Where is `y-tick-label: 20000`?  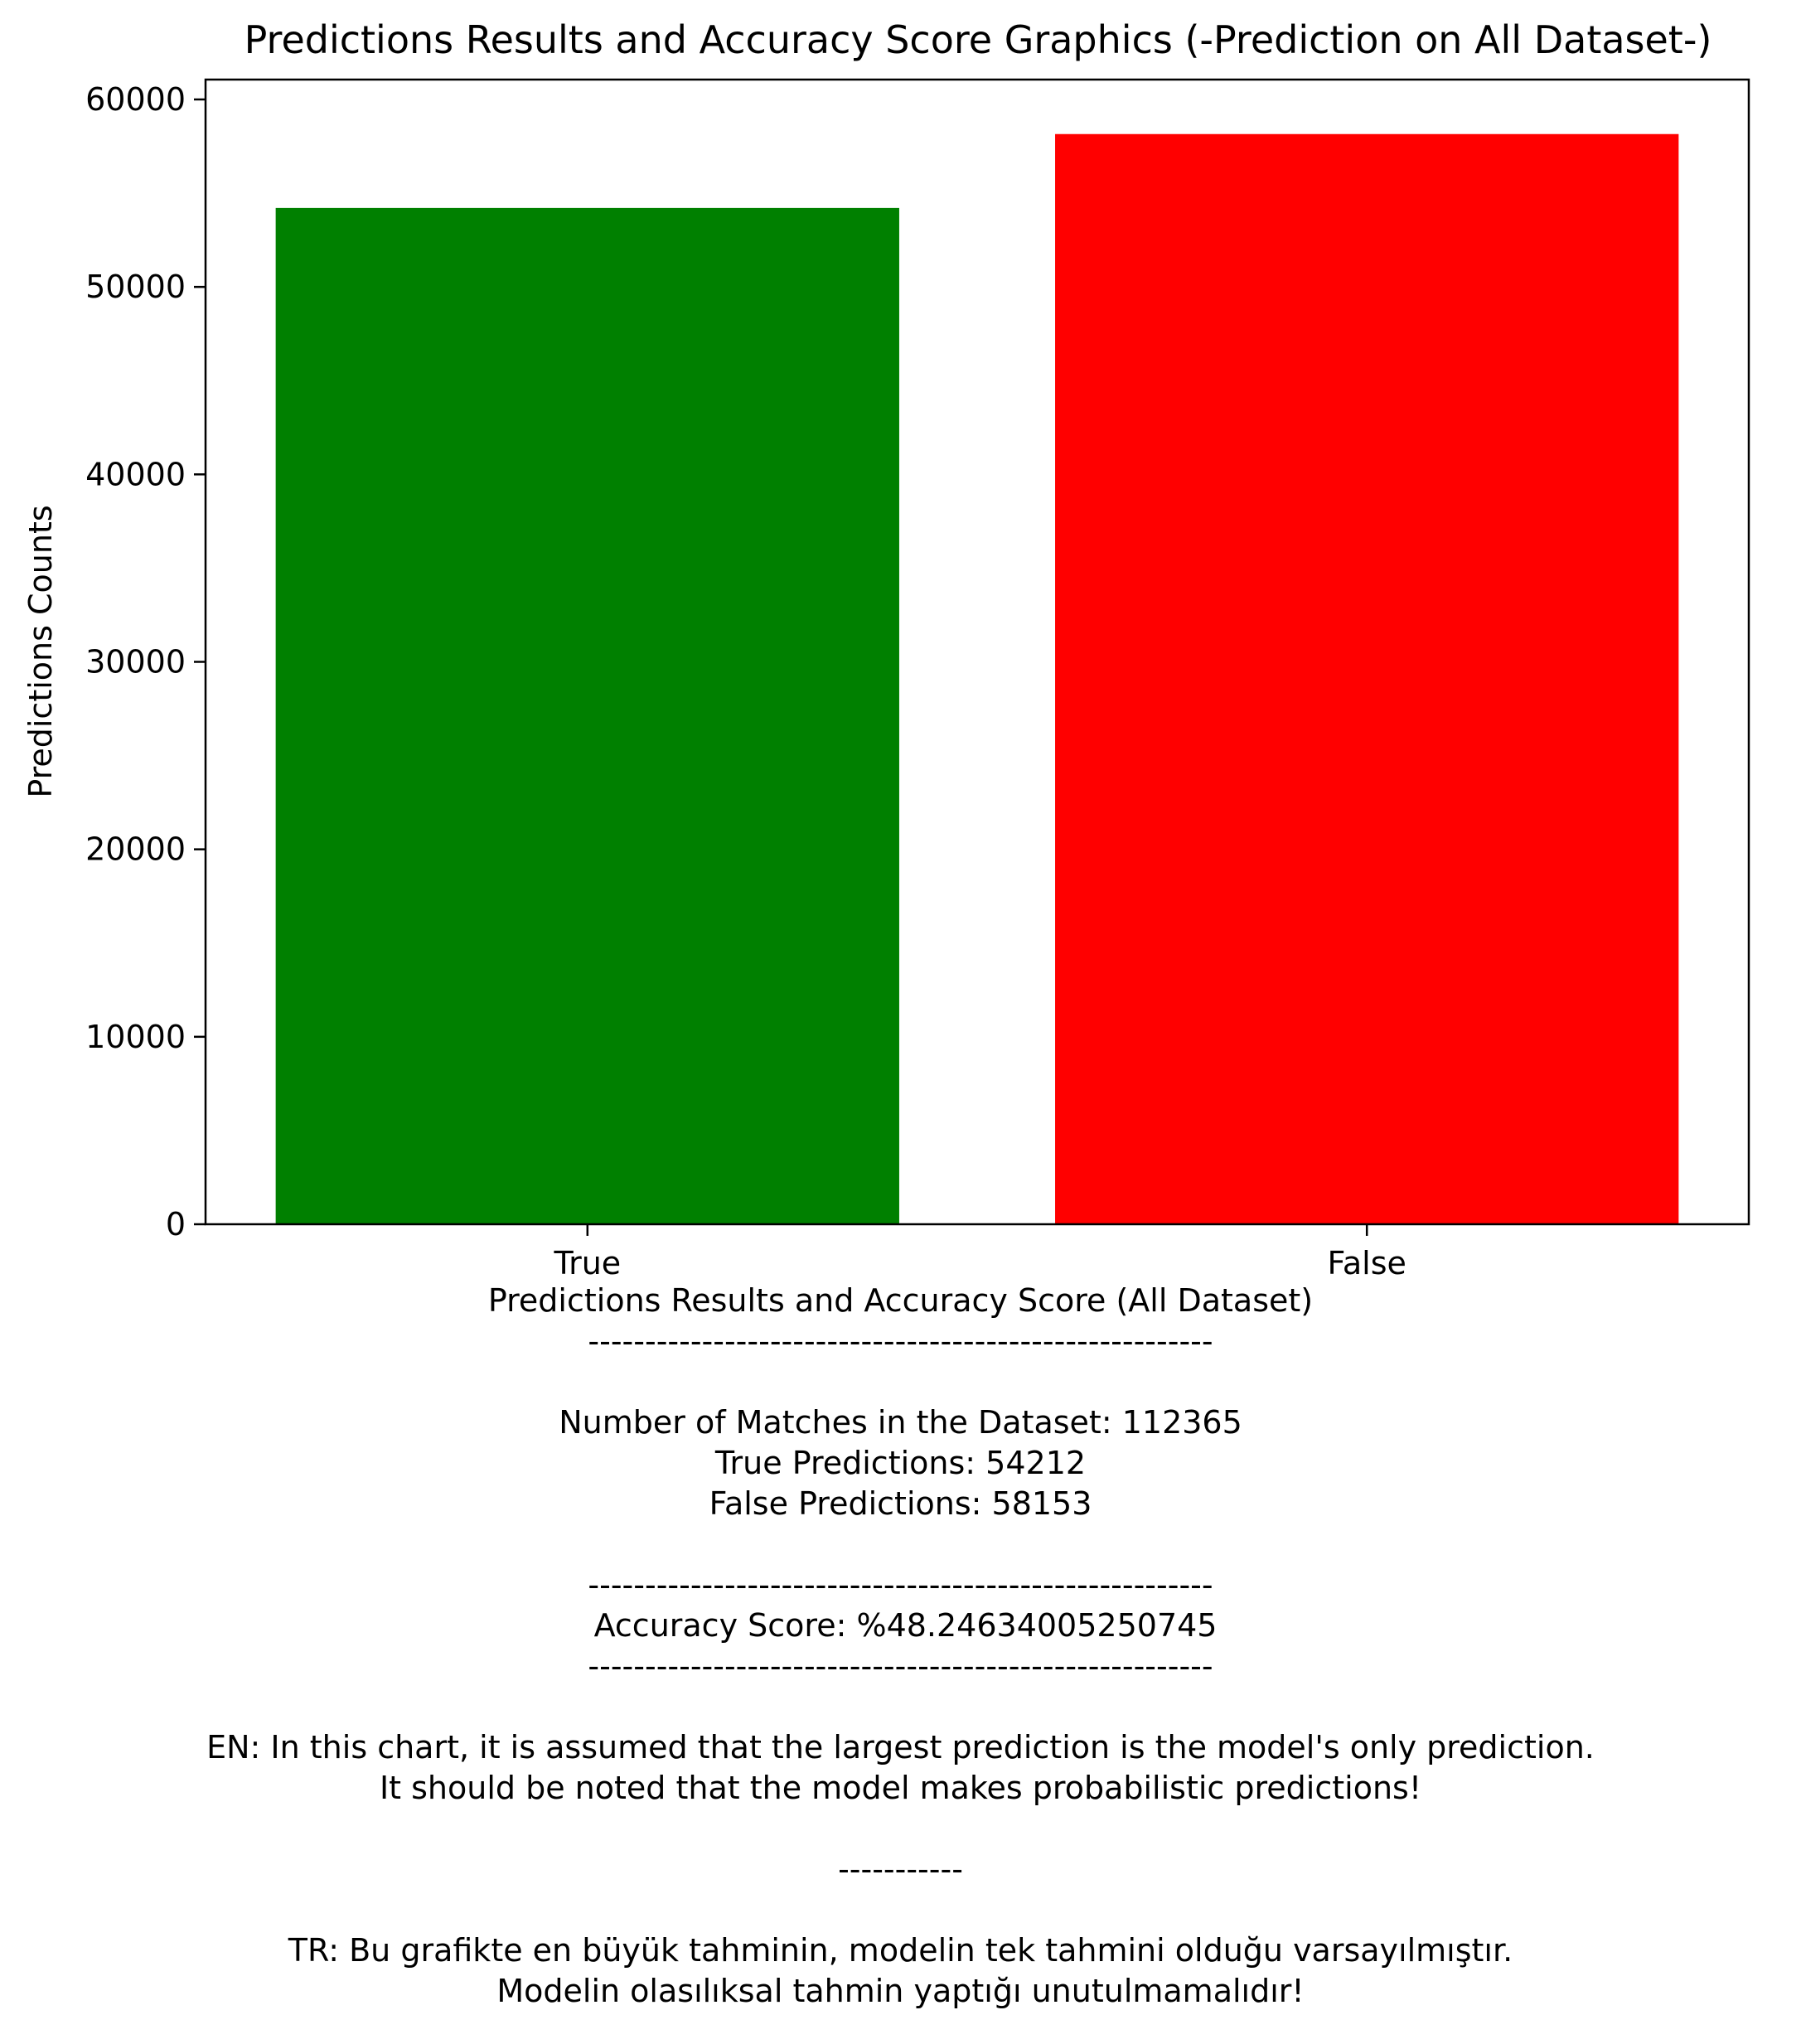 y-tick-label: 20000 is located at coordinates (135, 849).